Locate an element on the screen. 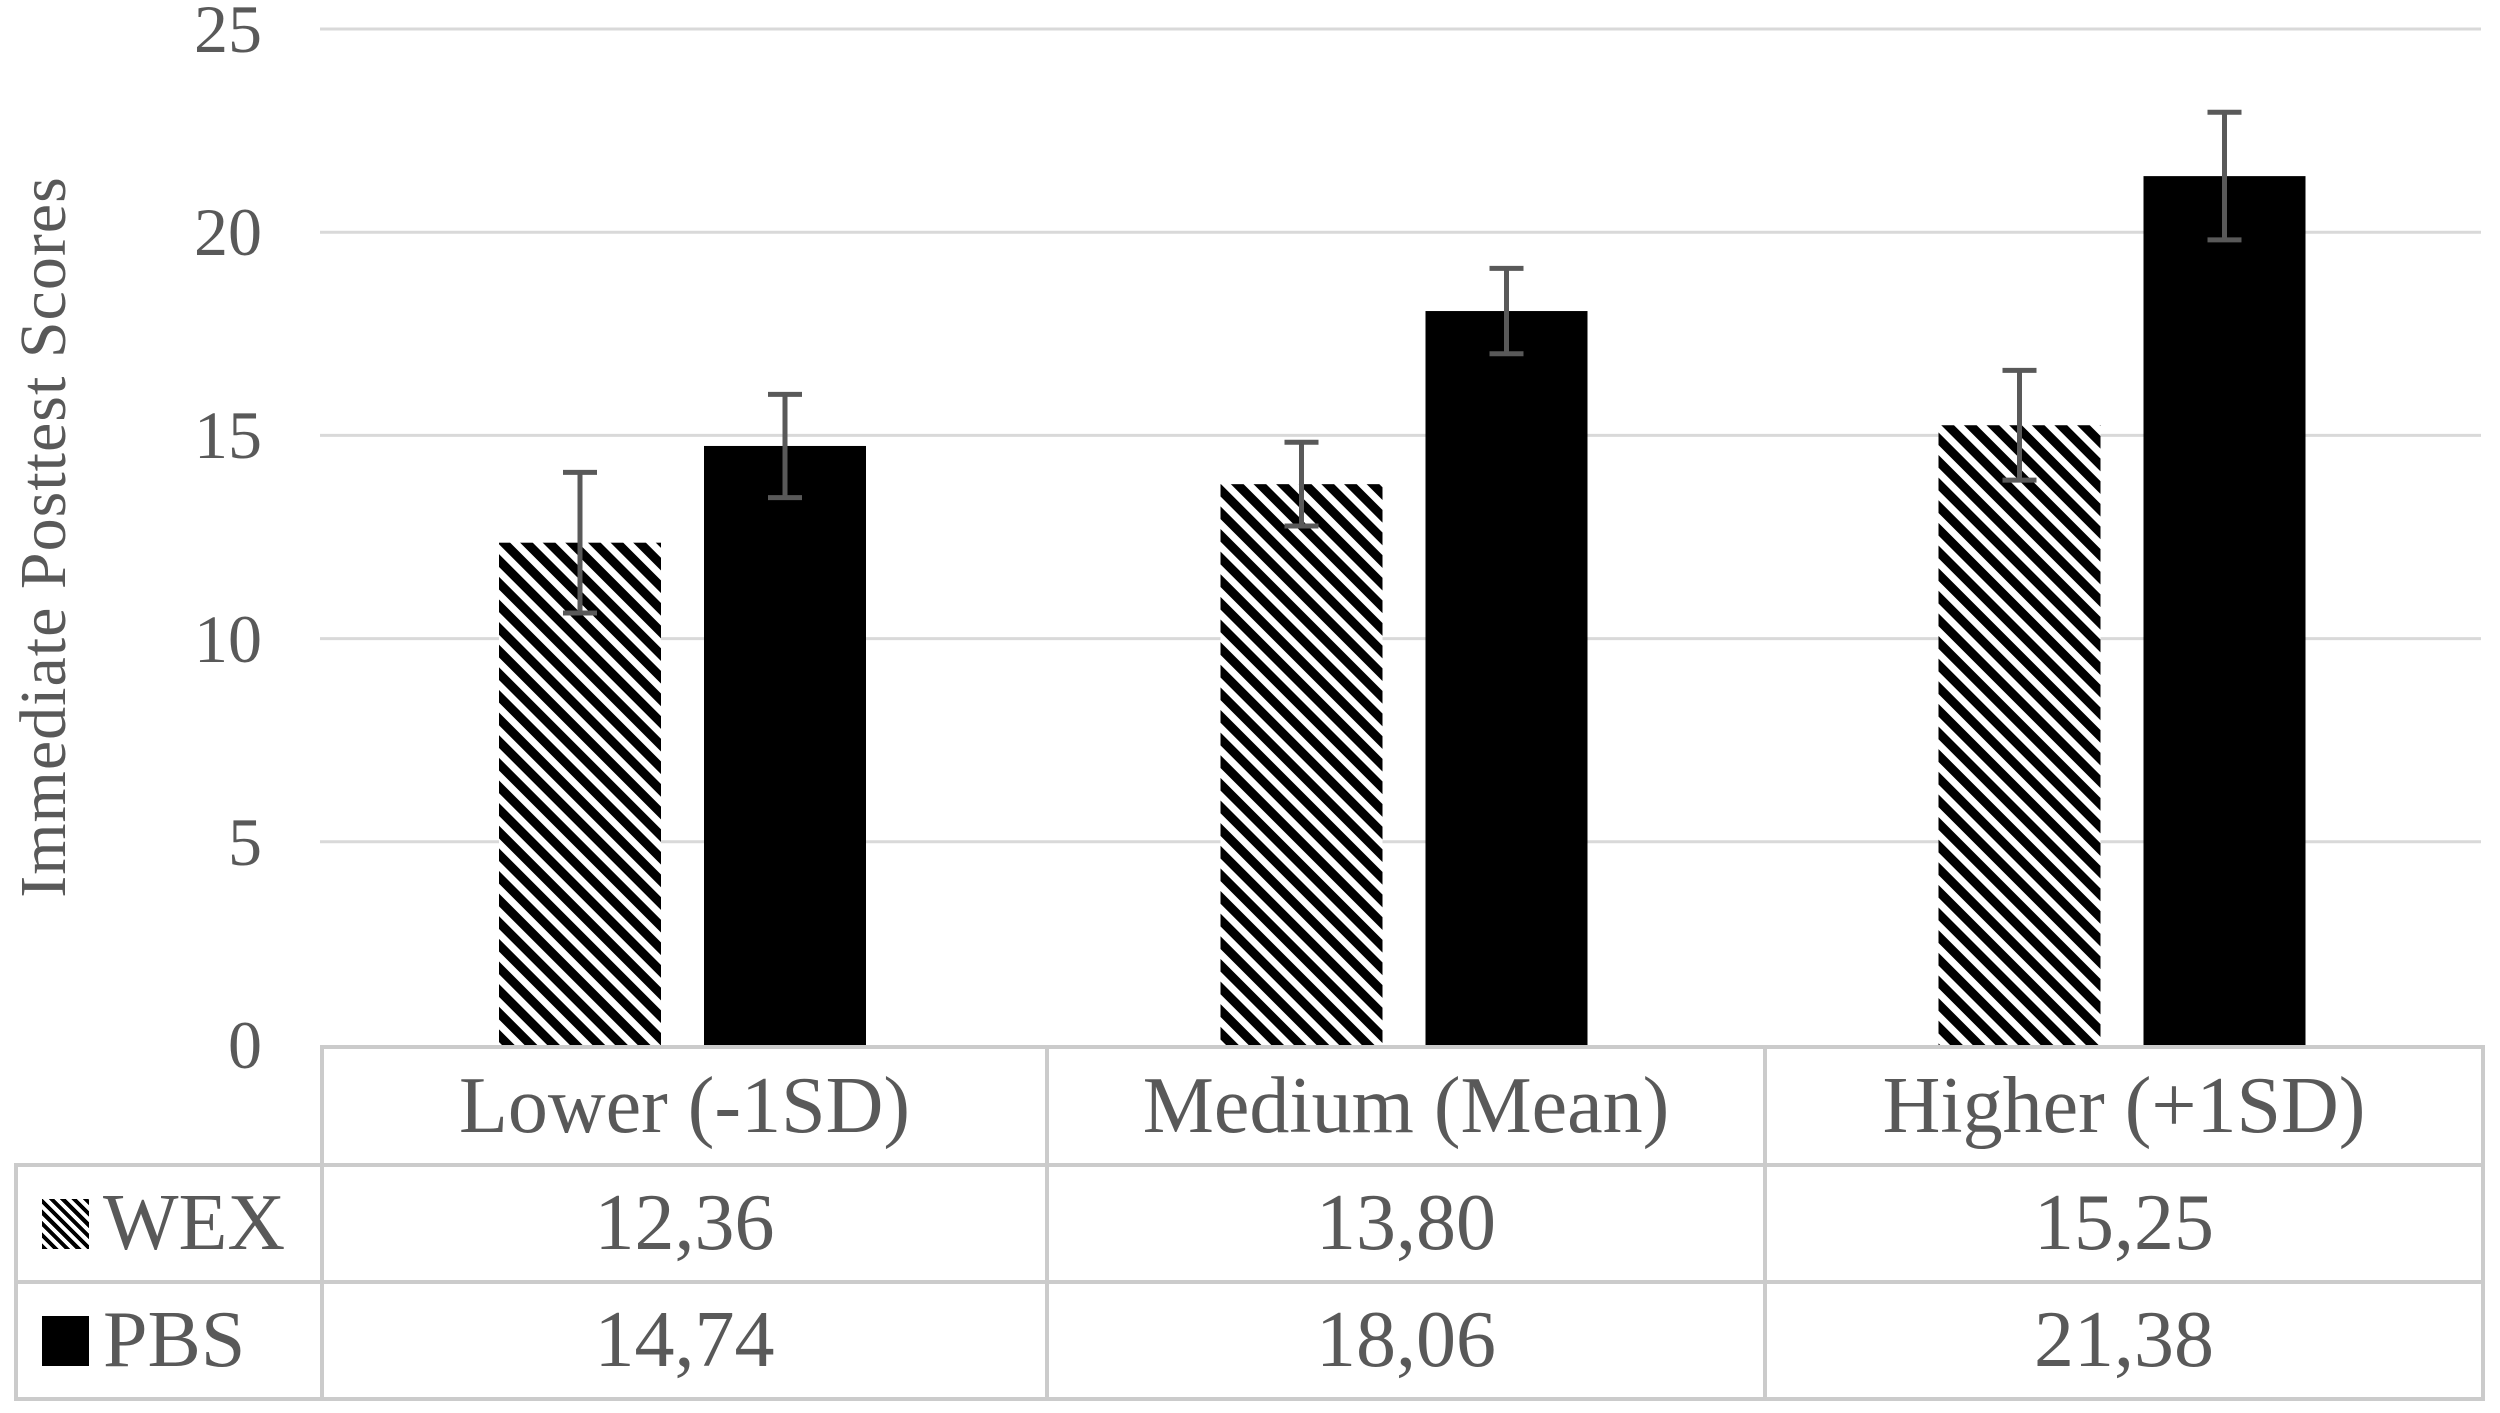 The height and width of the screenshot is (1413, 2500). value-cell: 14,74 is located at coordinates (684, 1340).